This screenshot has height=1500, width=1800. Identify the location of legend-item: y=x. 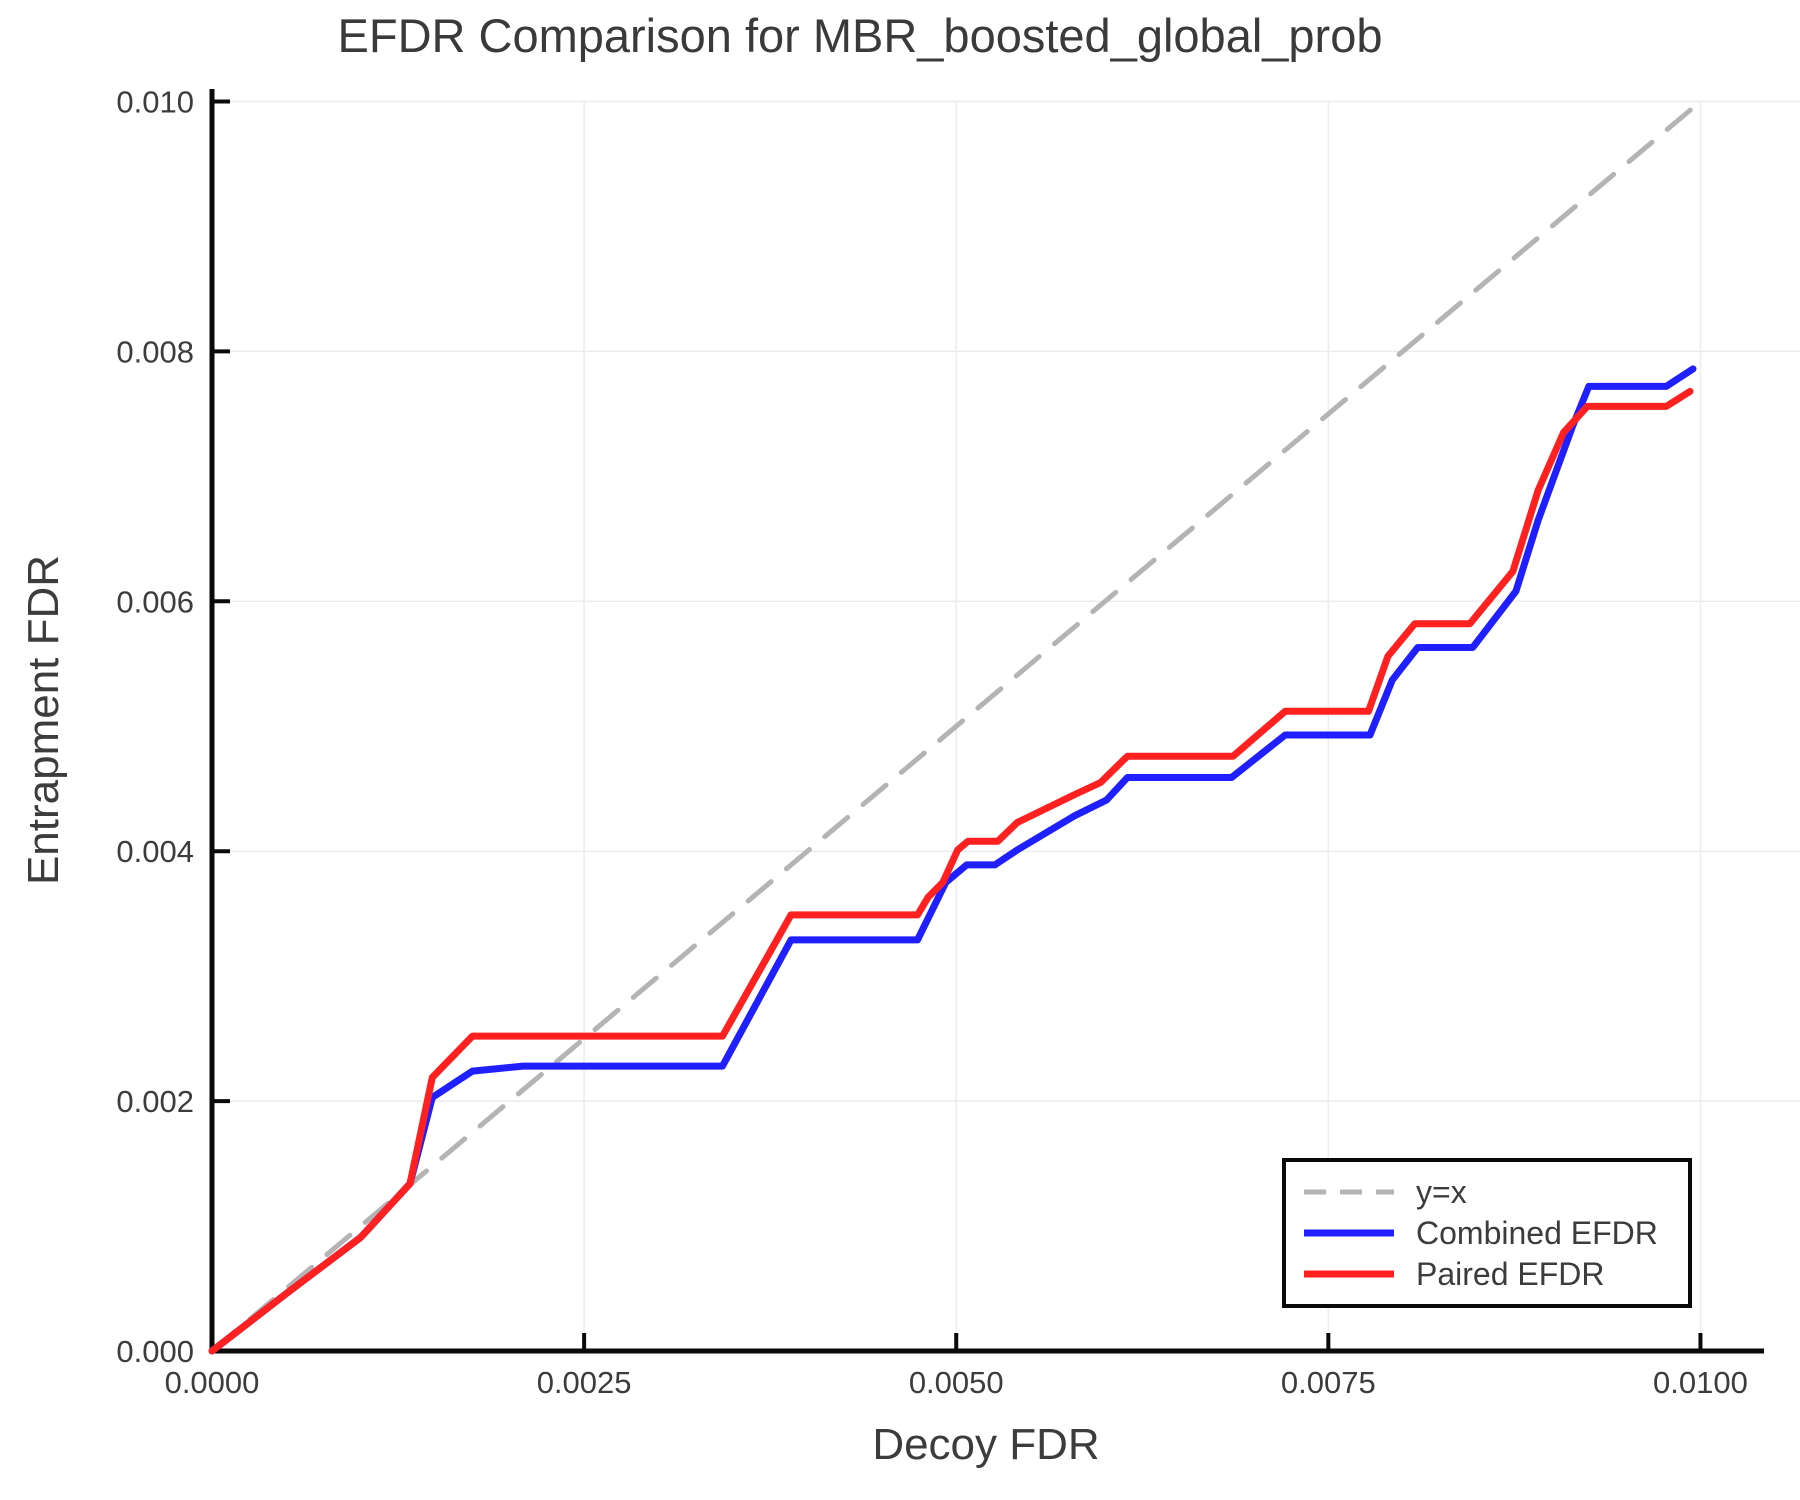
(1495, 1192).